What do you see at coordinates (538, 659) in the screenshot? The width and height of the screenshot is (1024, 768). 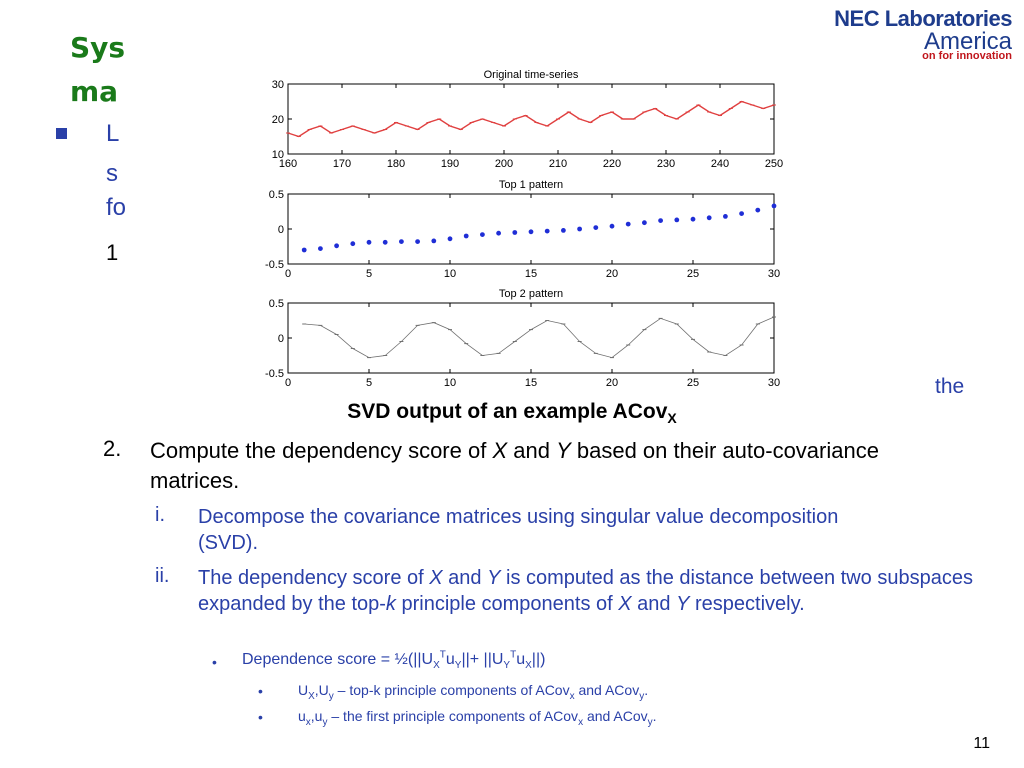 I see `dep-end: ||)` at bounding box center [538, 659].